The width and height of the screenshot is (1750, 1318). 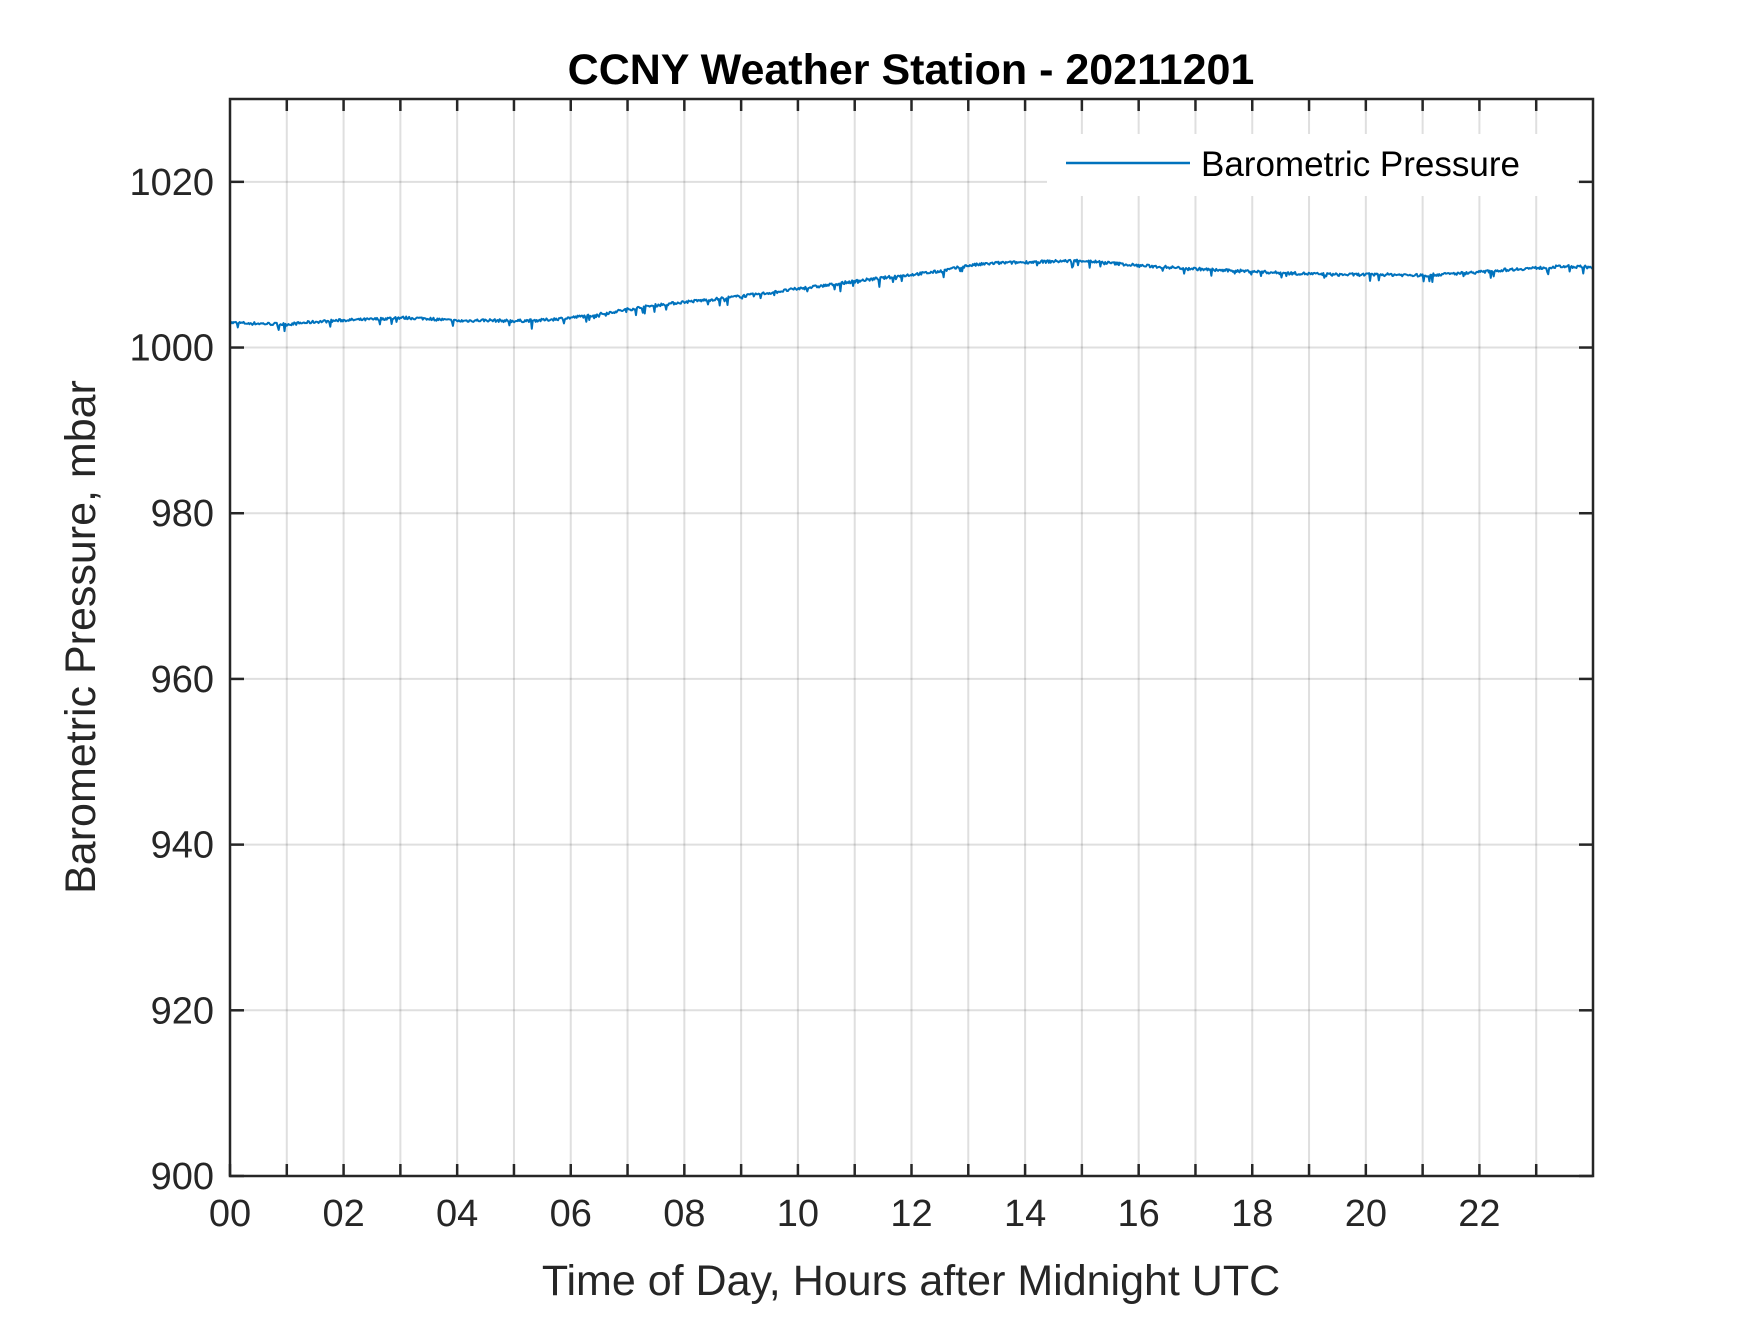 What do you see at coordinates (571, 1214) in the screenshot?
I see `x-tick-label: 06` at bounding box center [571, 1214].